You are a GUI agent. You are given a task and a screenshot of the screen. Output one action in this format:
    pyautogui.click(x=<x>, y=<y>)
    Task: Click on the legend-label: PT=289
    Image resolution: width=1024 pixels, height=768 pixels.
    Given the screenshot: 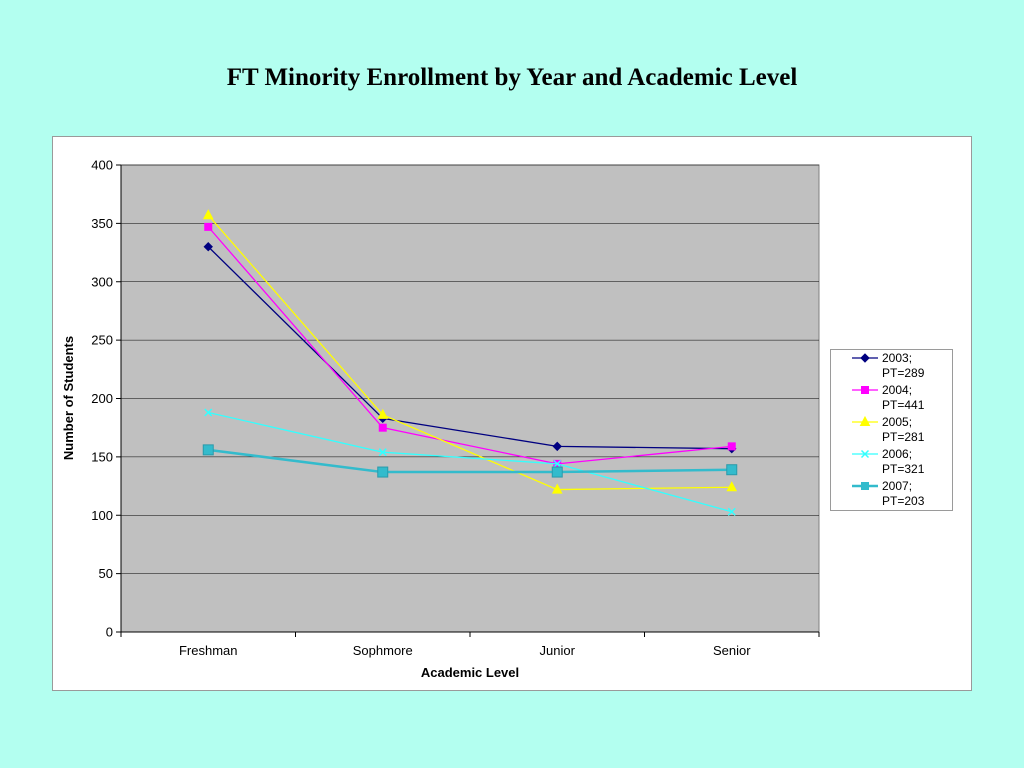 What is the action you would take?
    pyautogui.click(x=903, y=373)
    